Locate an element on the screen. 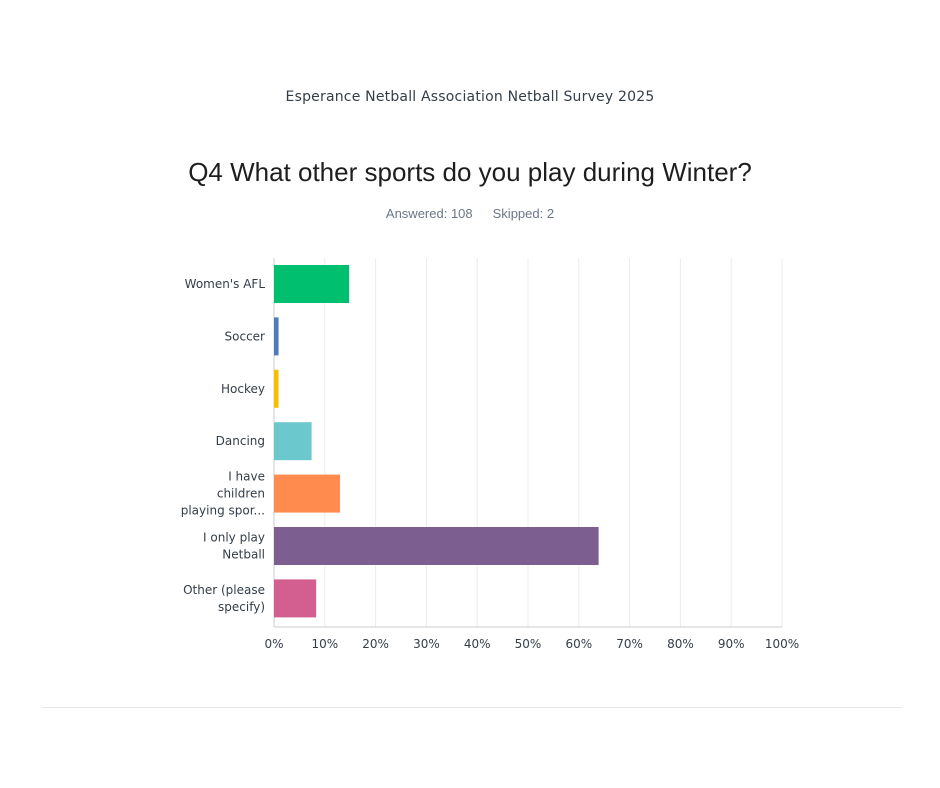 Image resolution: width=940 pixels, height=788 pixels. x-tick-label: 80% is located at coordinates (680, 644).